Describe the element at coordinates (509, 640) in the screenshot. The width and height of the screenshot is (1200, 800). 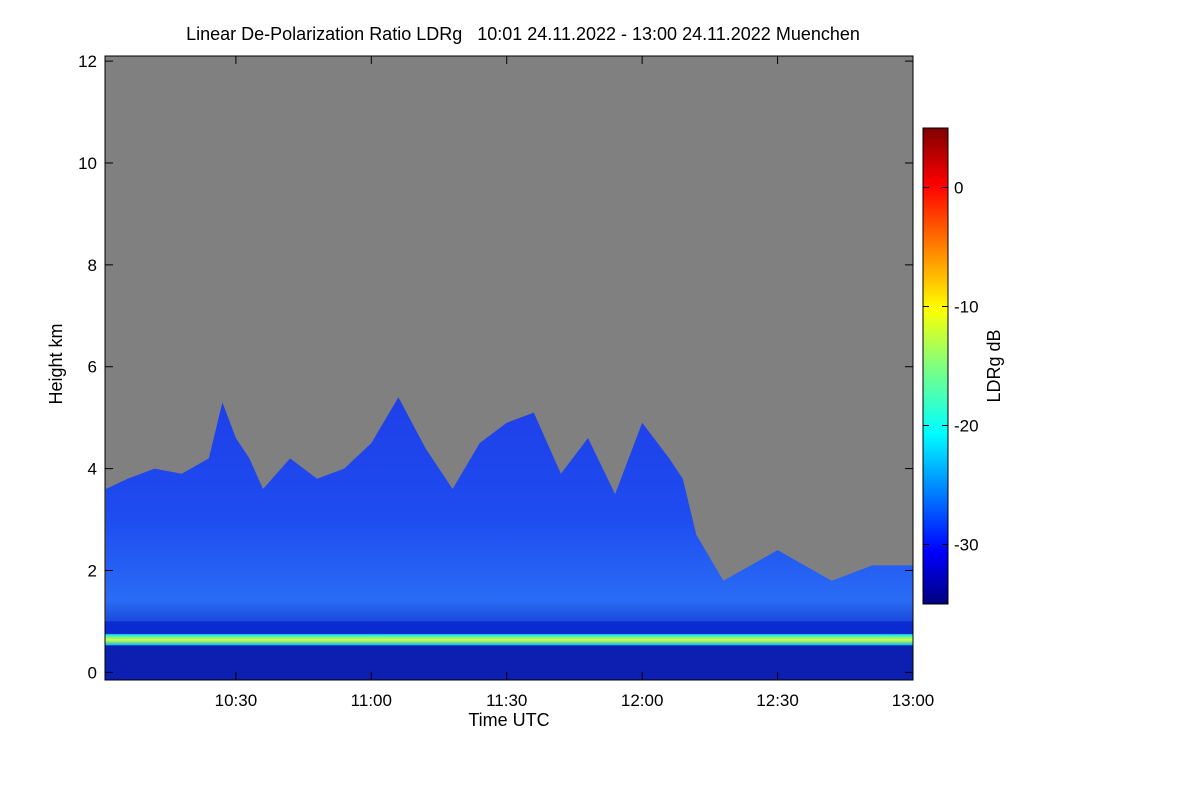
I see `boundary-layer-band` at that location.